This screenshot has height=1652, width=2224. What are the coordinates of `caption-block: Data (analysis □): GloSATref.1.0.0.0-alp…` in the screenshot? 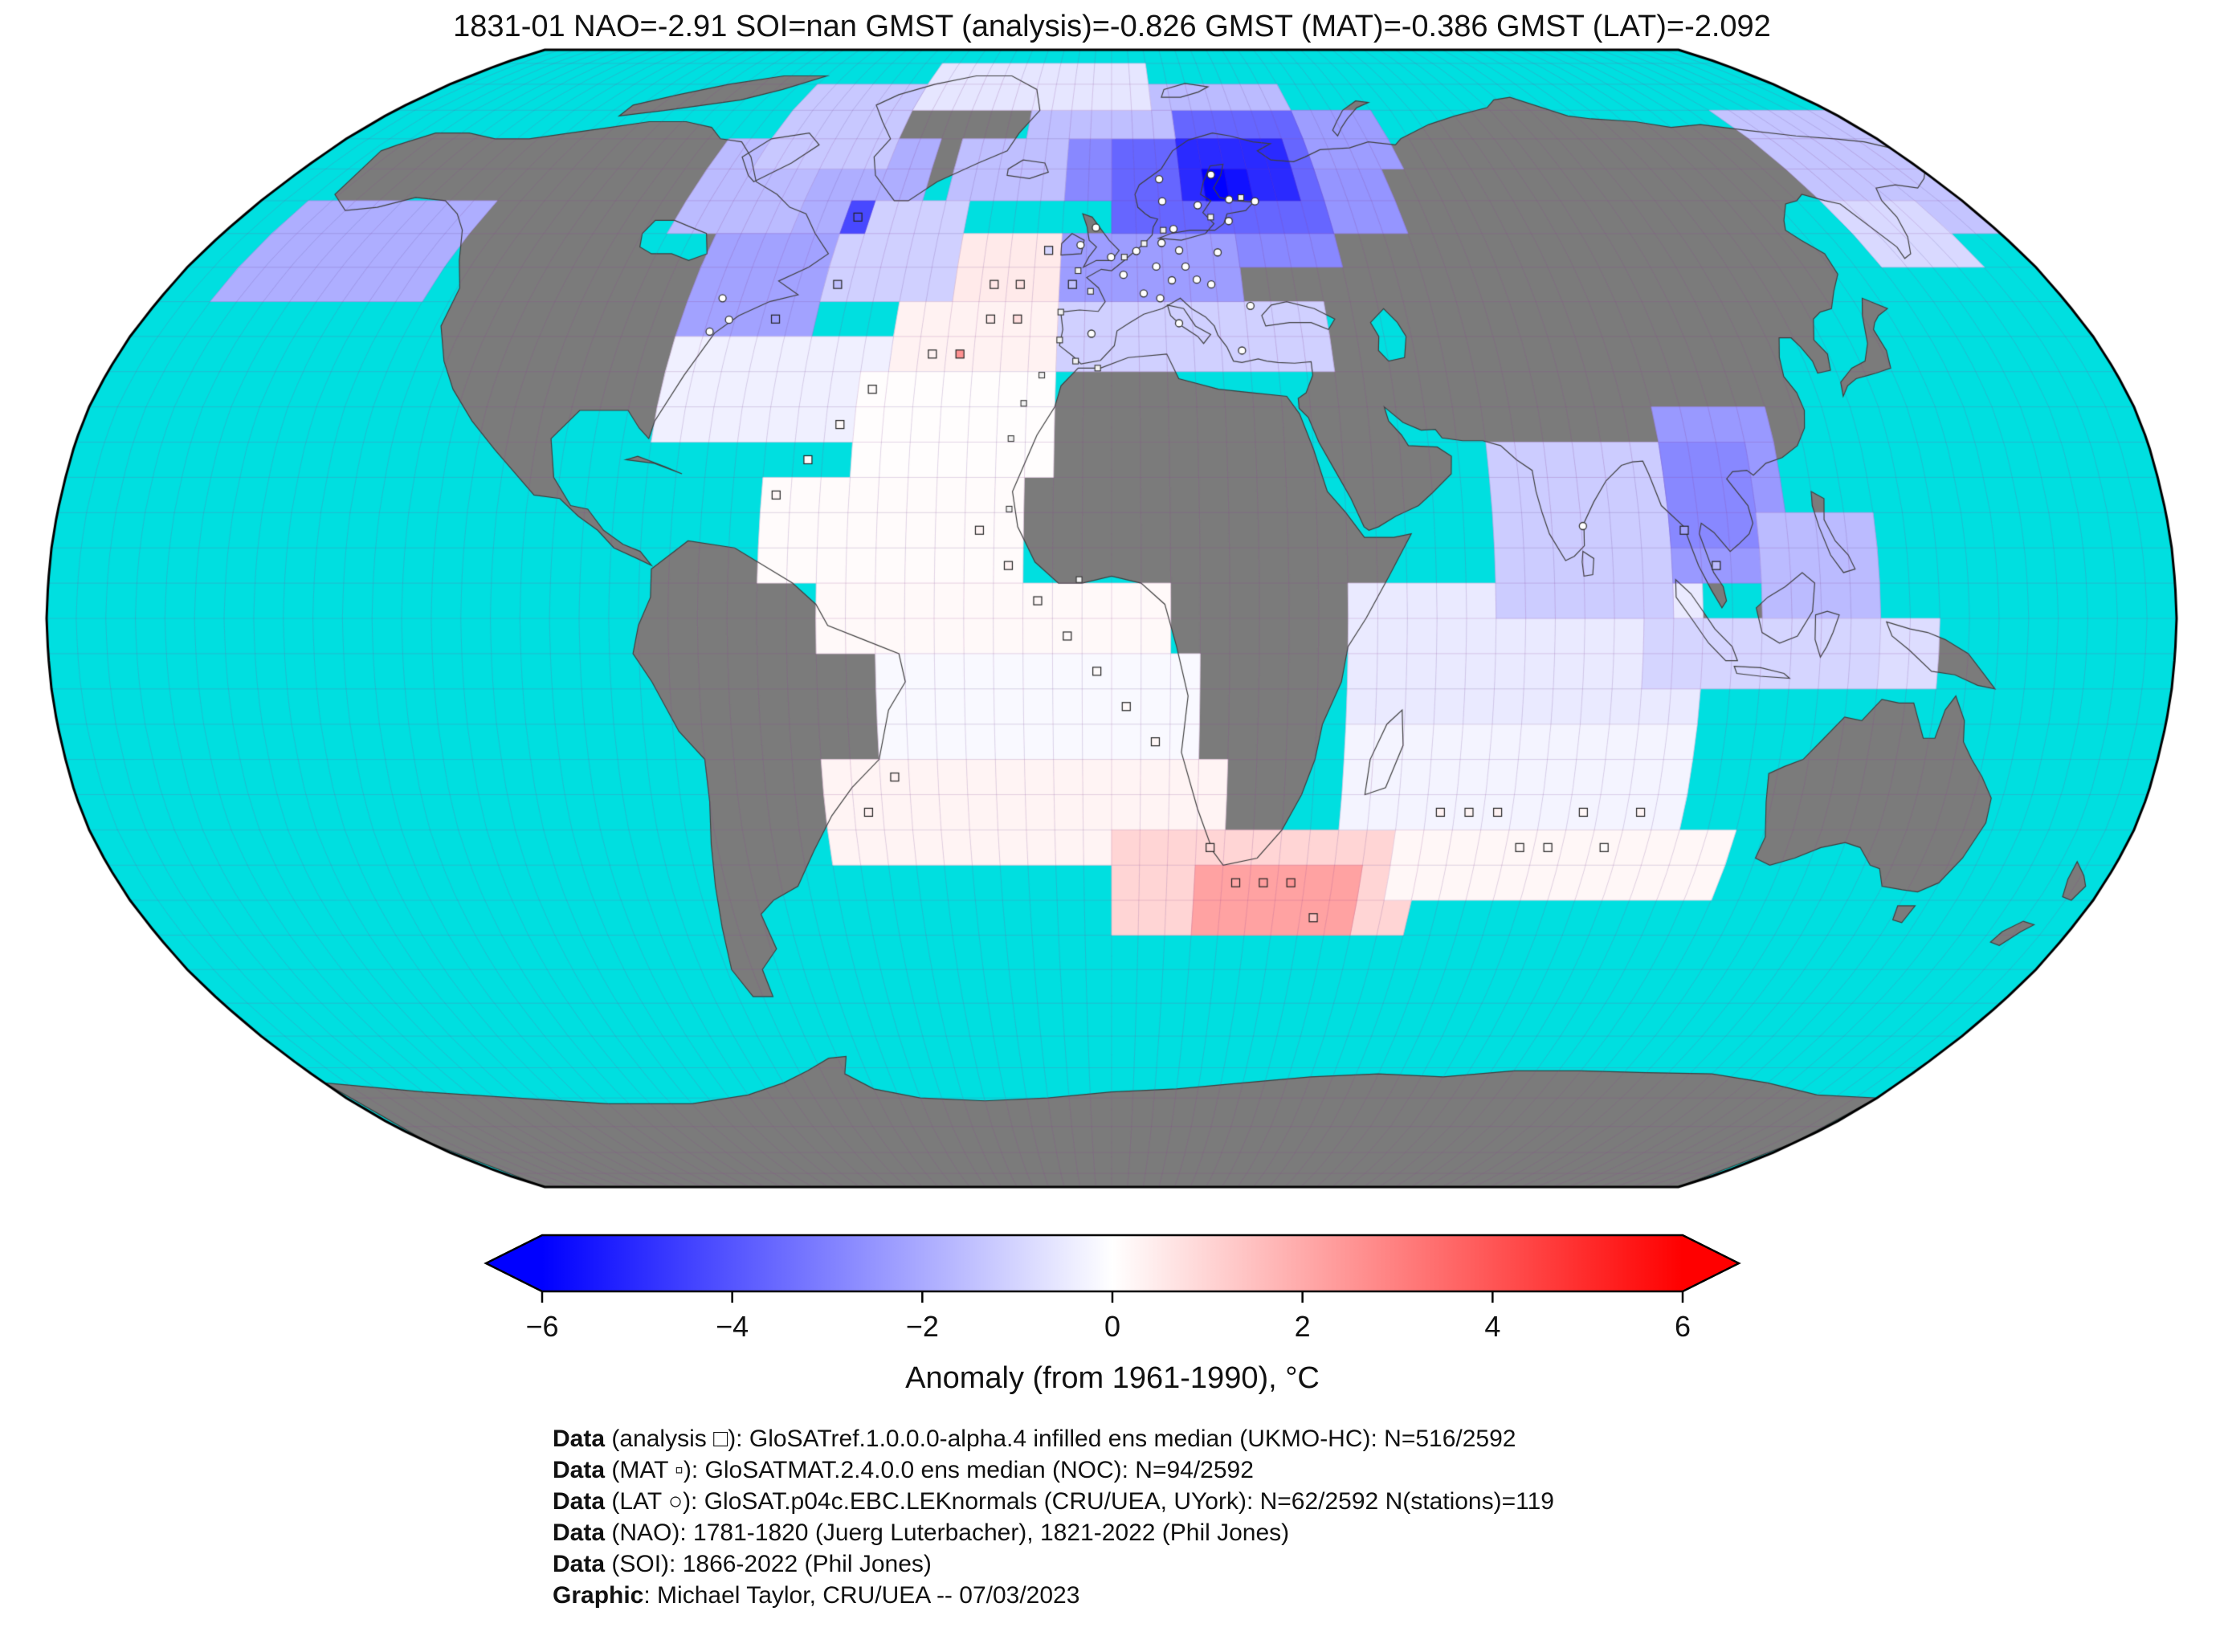 It's located at (1053, 1517).